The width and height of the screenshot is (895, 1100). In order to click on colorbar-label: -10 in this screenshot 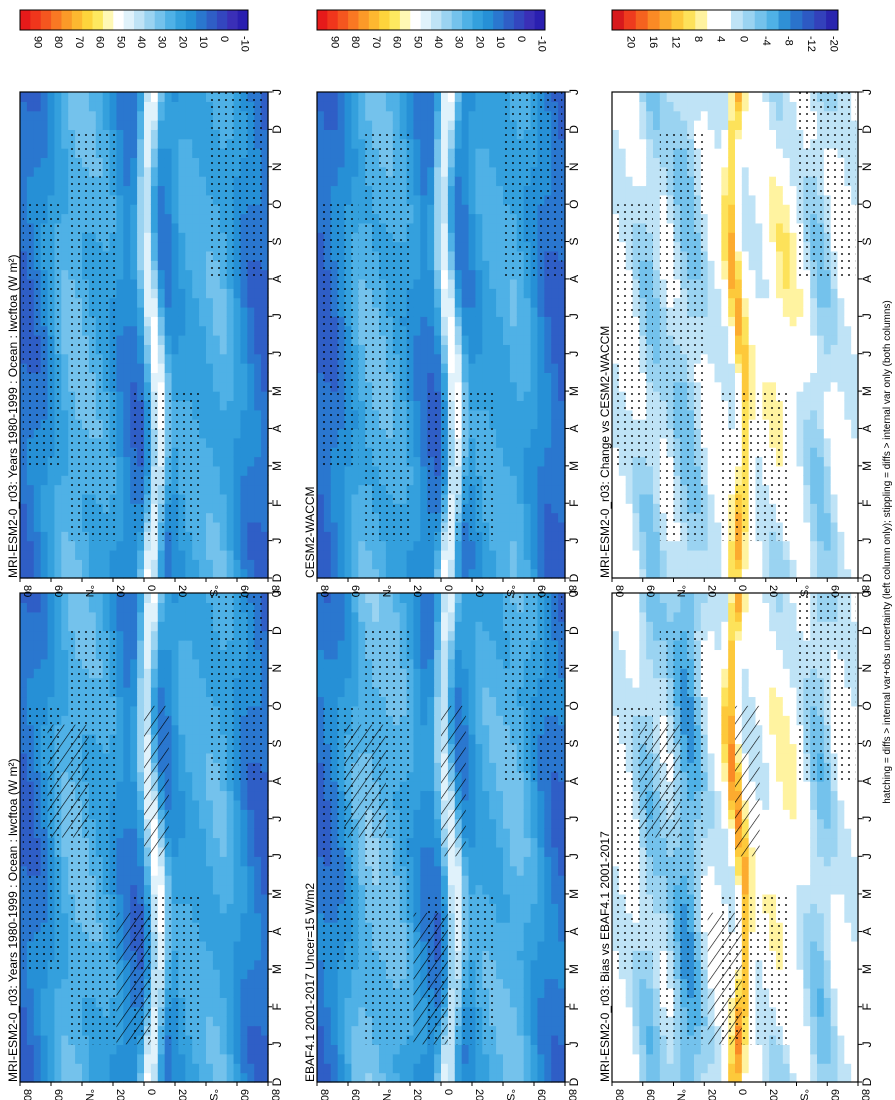, I will do `click(245, 44)`.